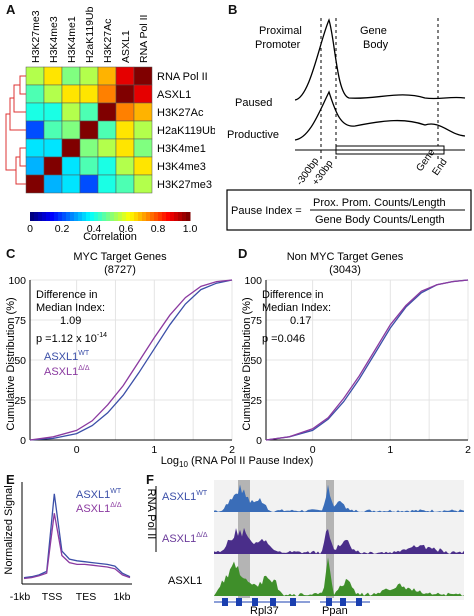  I want to click on colorbar-tick-label: 0, so click(30, 229).